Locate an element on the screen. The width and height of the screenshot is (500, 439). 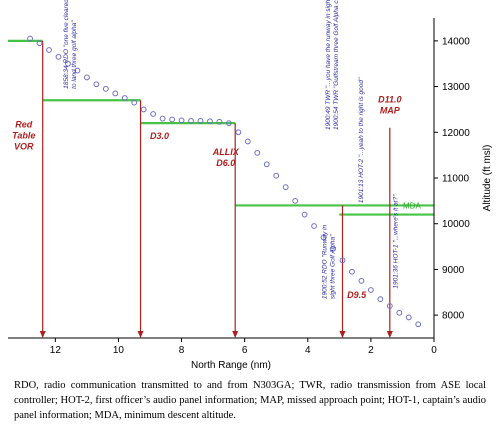
marker-label: Red is located at coordinates (24, 125).